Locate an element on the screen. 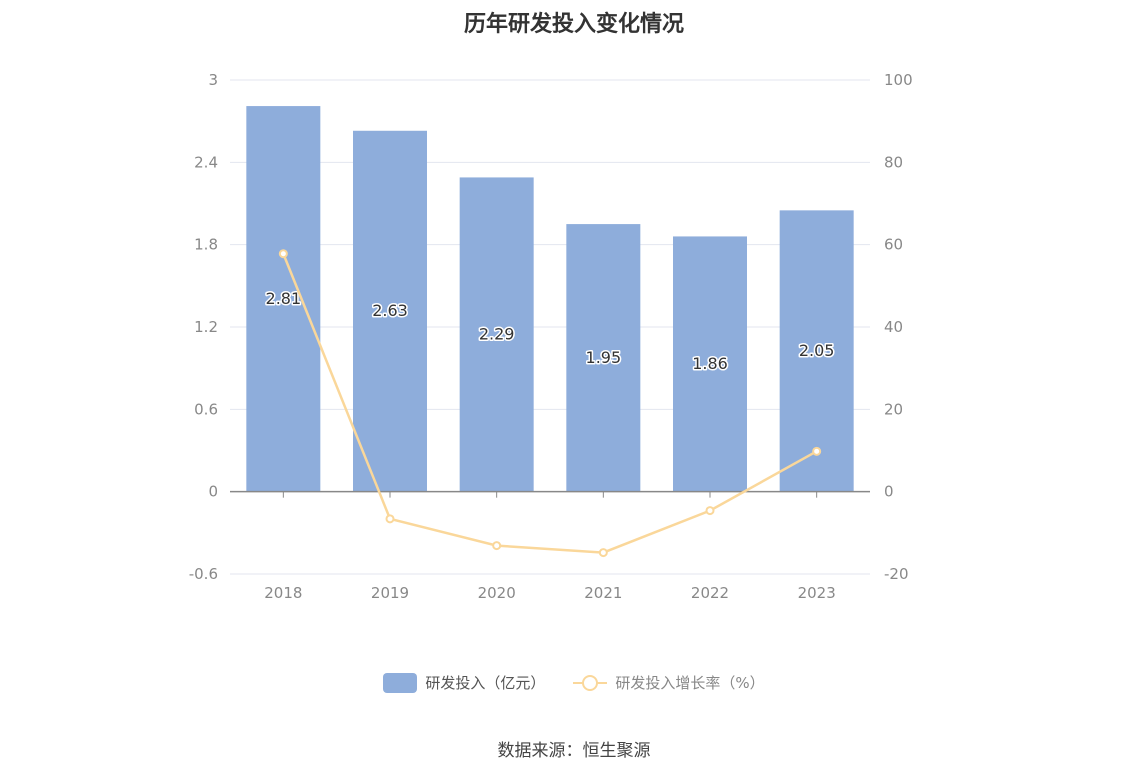 Image resolution: width=1148 pixels, height=776 pixels. x-tick-label: 2023 is located at coordinates (817, 593).